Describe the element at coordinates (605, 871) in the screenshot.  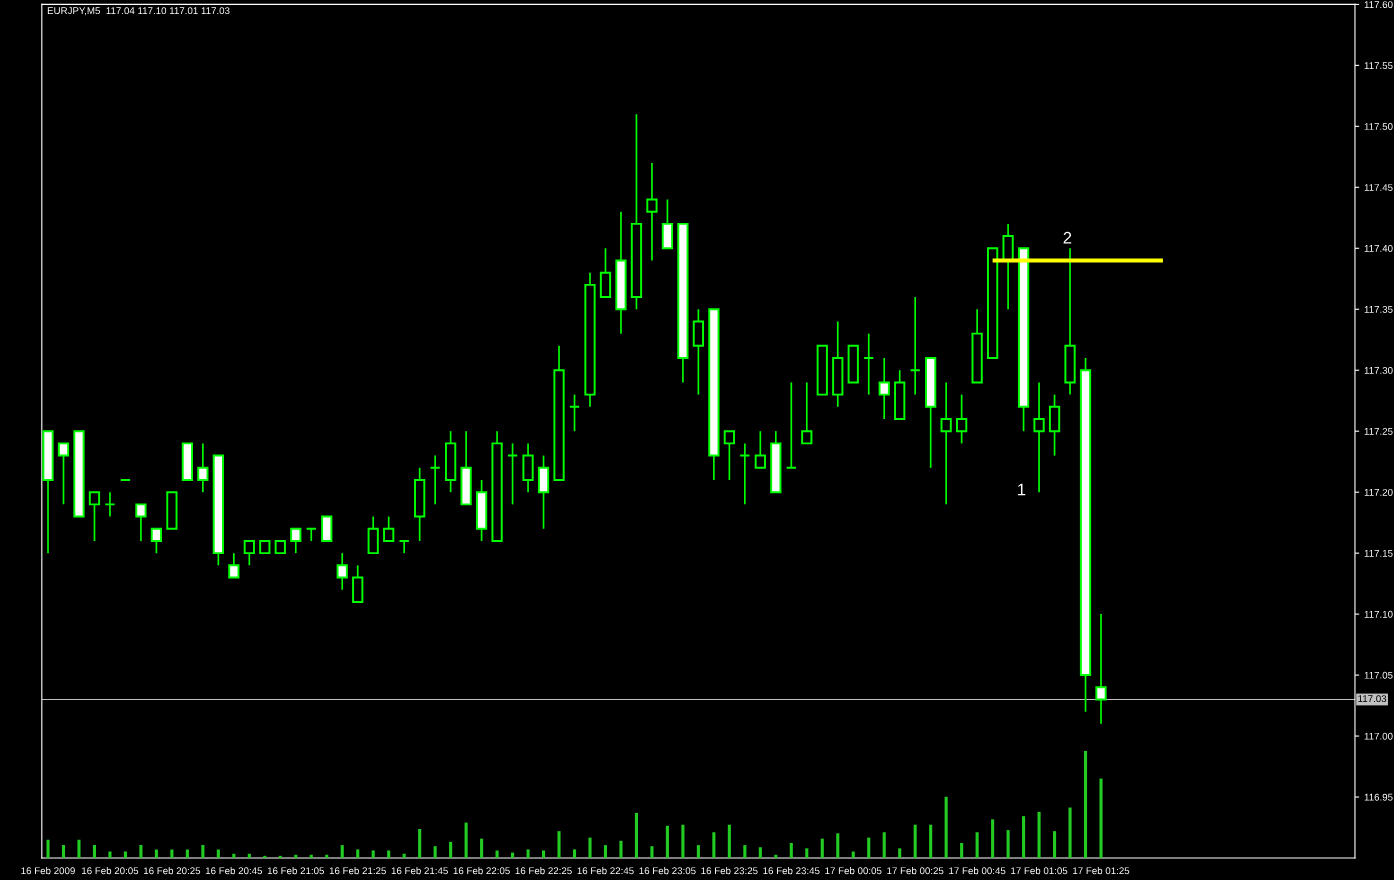
I see `x-tick-label: 16 Feb 22:45` at that location.